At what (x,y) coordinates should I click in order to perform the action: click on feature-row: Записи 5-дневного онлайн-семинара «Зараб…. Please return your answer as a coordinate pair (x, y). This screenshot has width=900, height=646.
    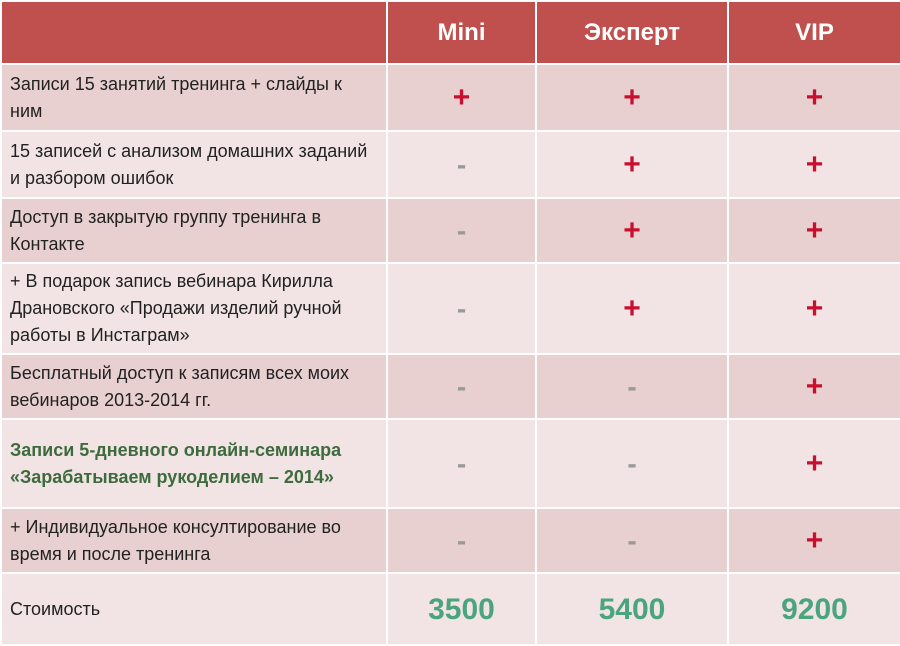
    Looking at the image, I should click on (450, 463).